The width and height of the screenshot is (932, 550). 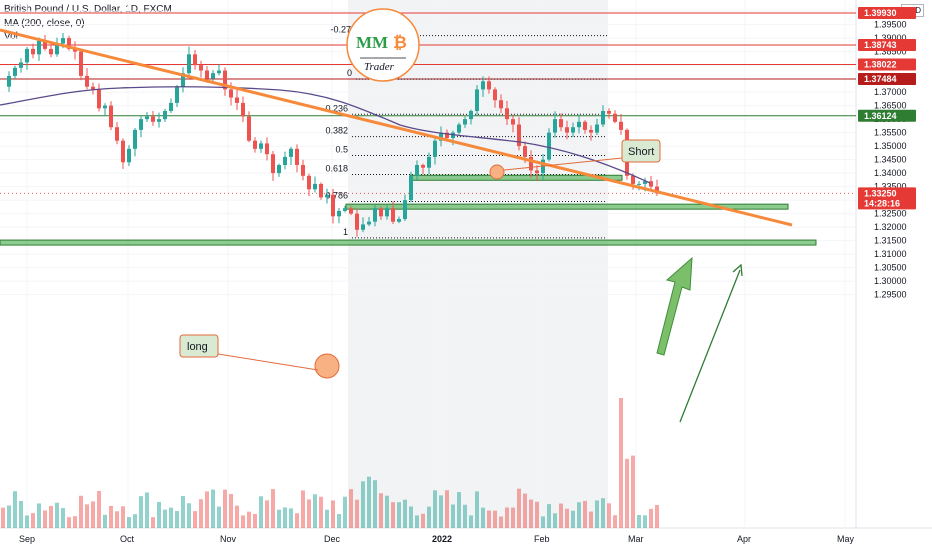 I want to click on price-level-badge-text: 1.38022, so click(x=880, y=65).